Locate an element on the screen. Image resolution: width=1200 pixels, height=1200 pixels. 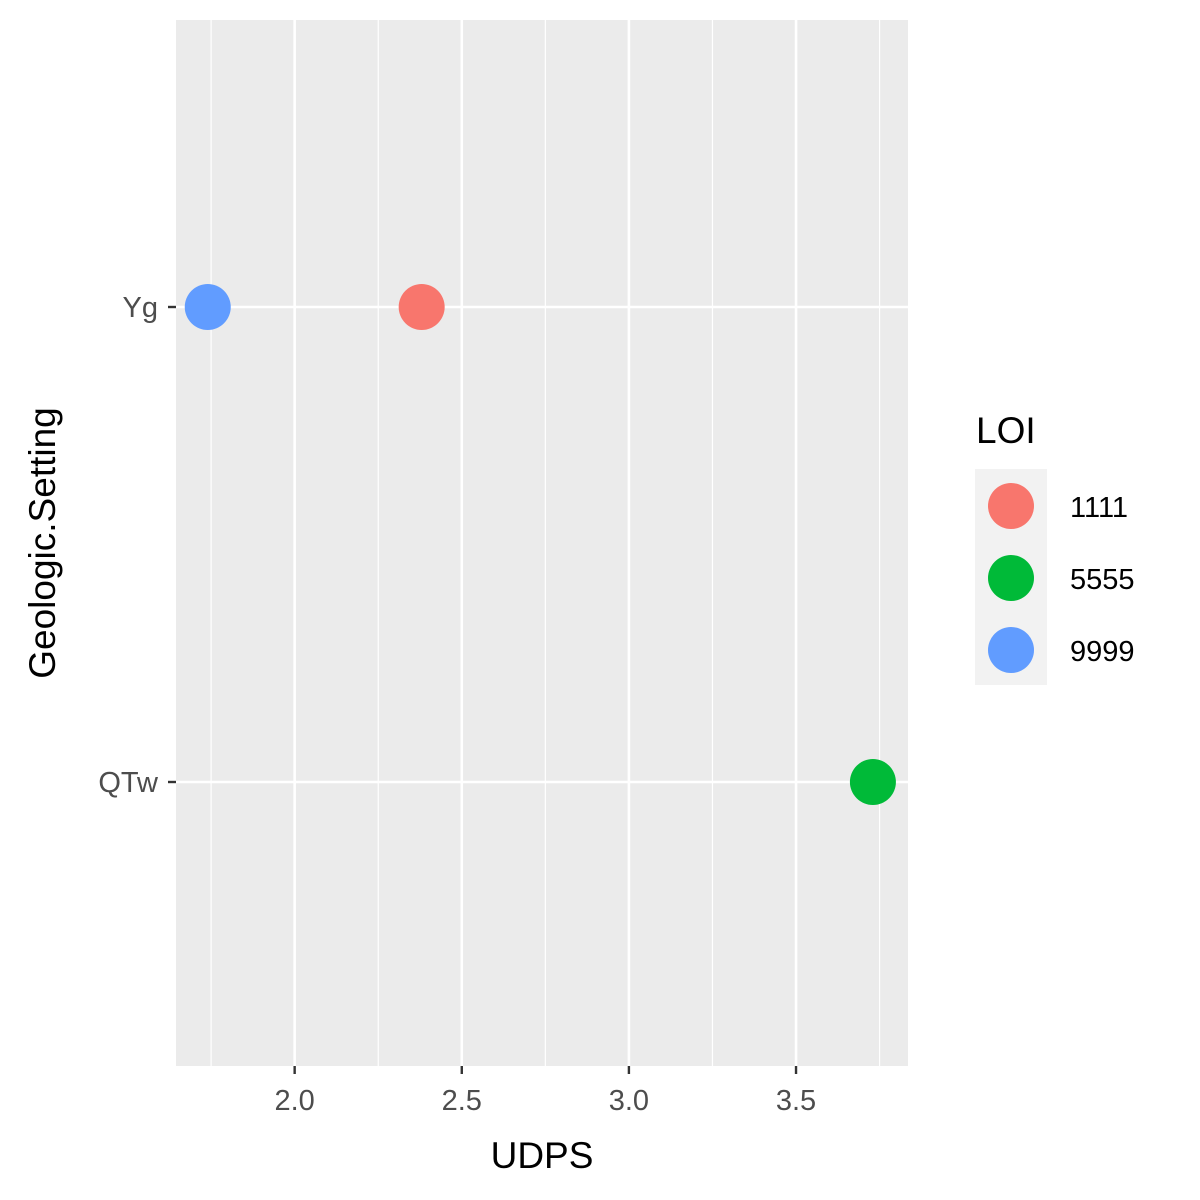
legend-label: 9999 is located at coordinates (1102, 652).